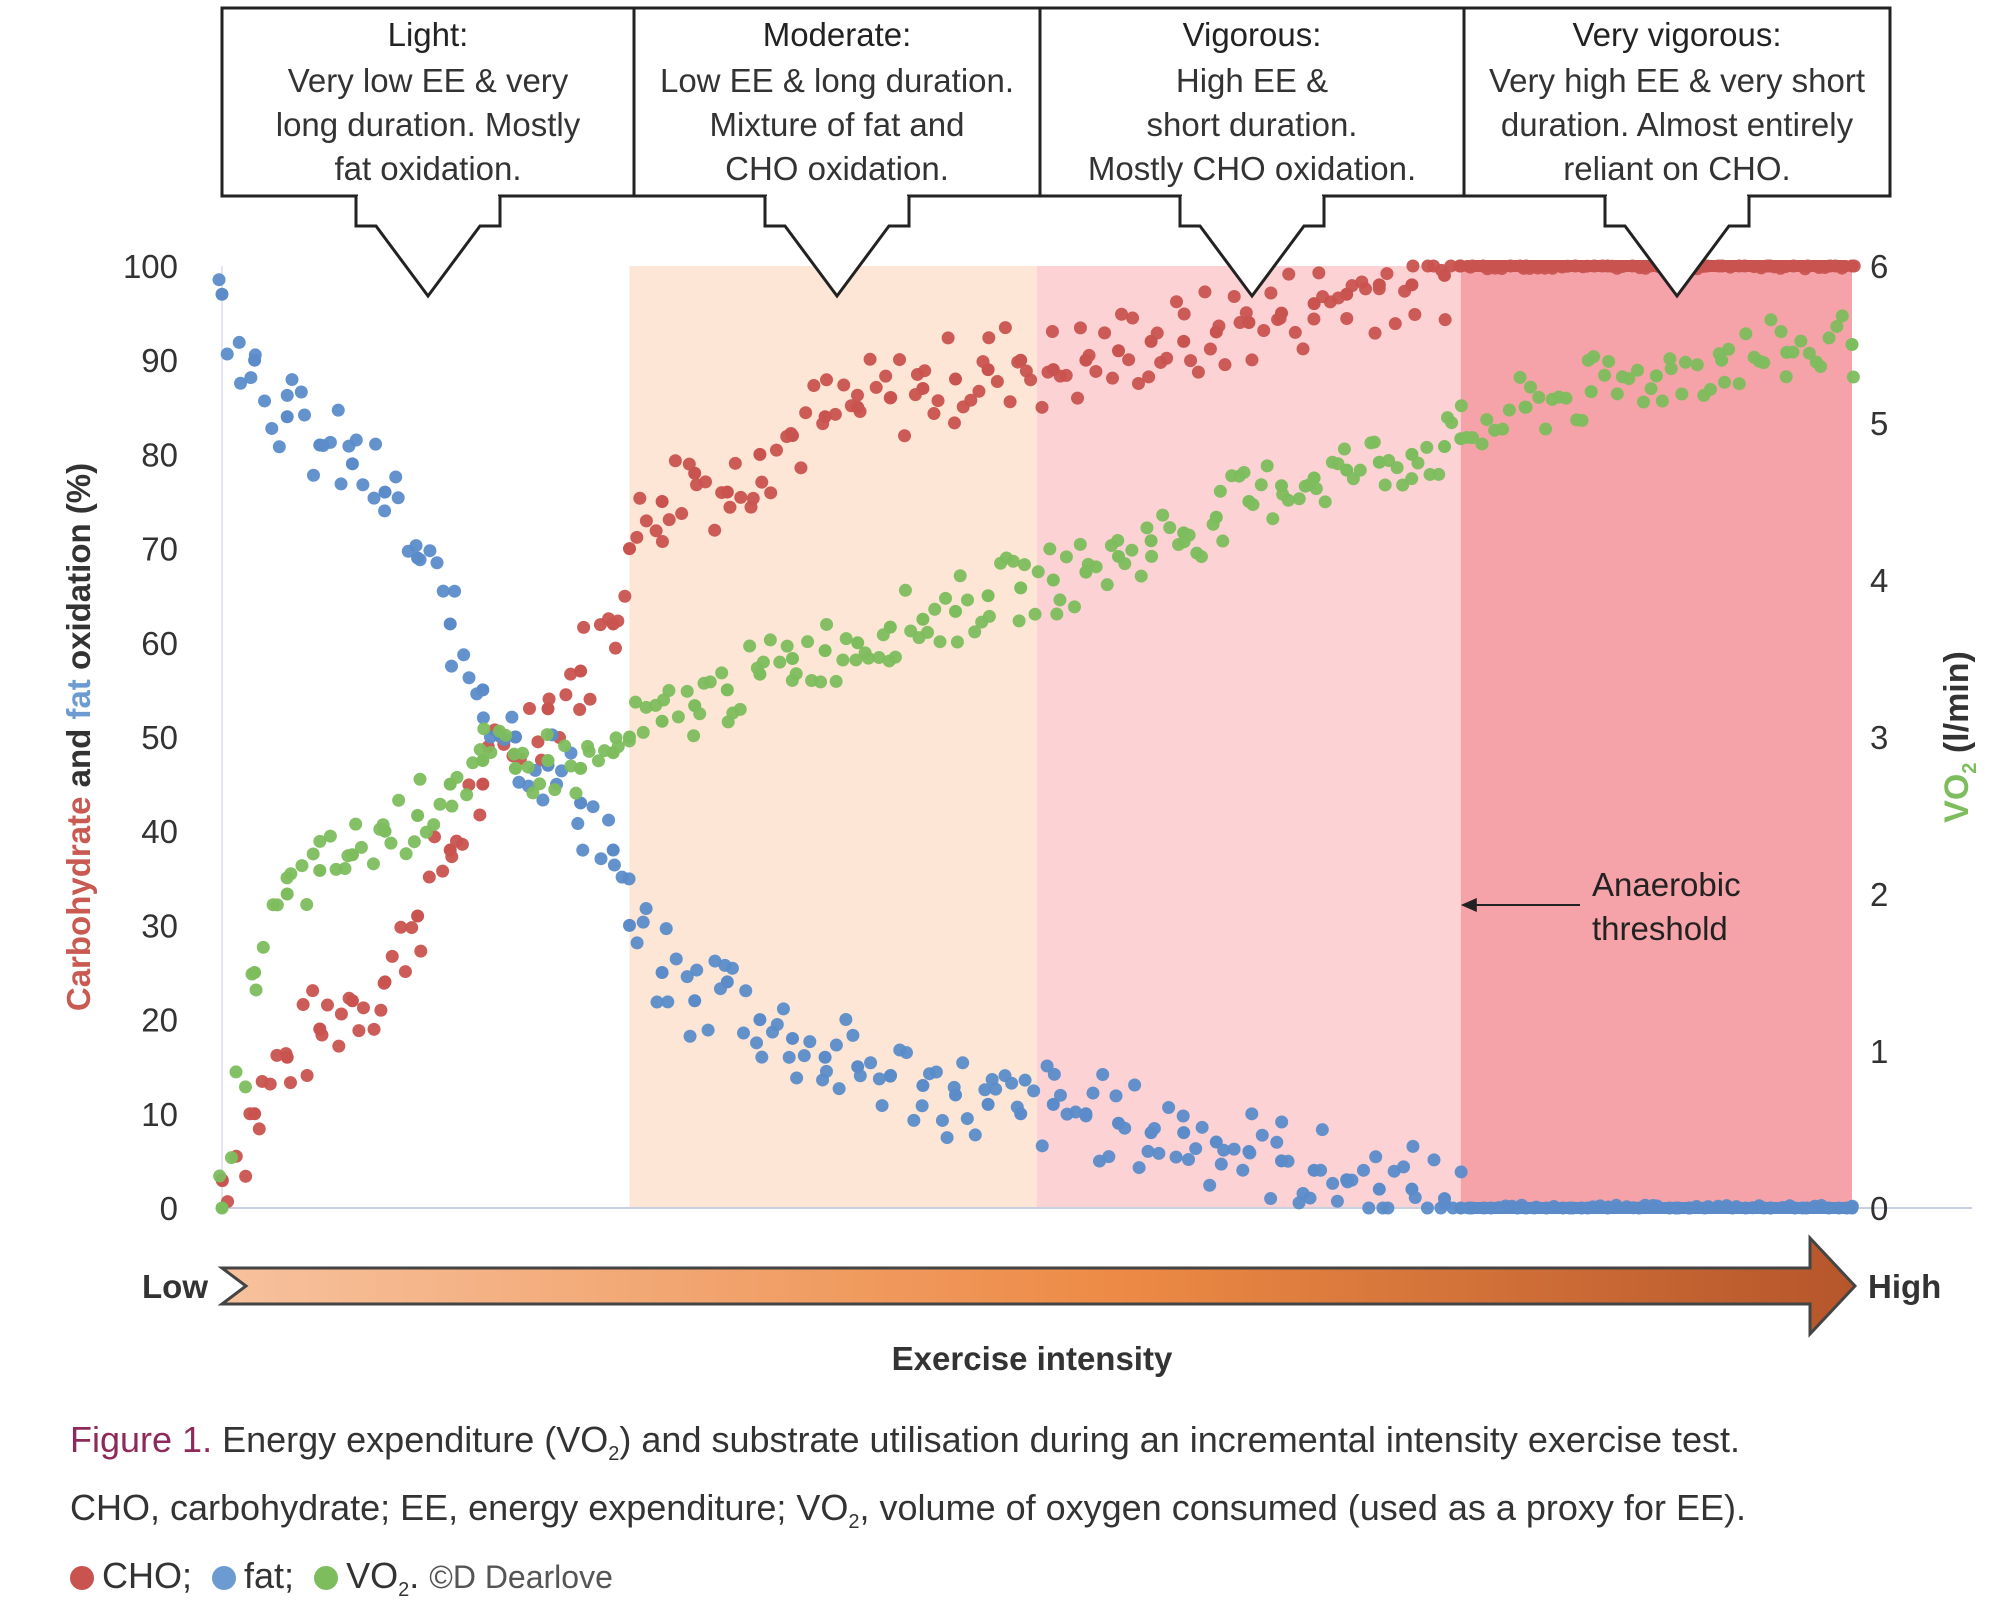 The width and height of the screenshot is (2000, 1618). Describe the element at coordinates (837, 80) in the screenshot. I see `callout-line: Low EE & long duration.` at that location.